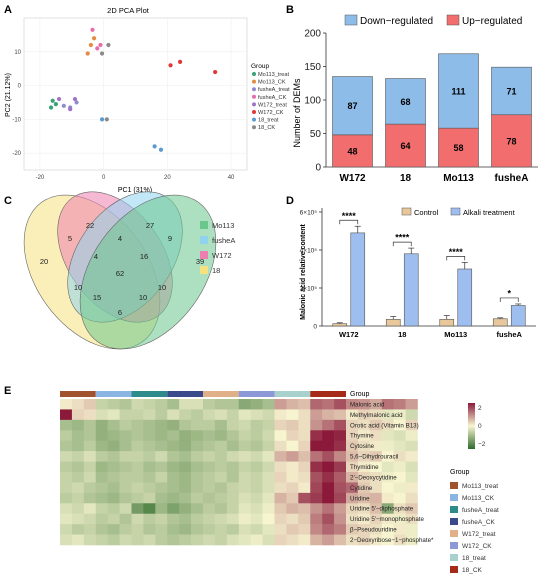 This screenshot has height=576, width=550. What do you see at coordinates (373, 477) in the screenshot?
I see `heatmap-row-label: 2′−Deoxycytidine` at bounding box center [373, 477].